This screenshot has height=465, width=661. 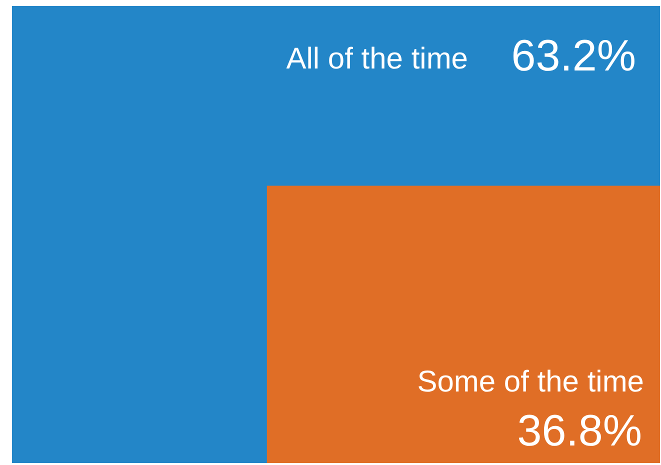 What do you see at coordinates (579, 431) in the screenshot?
I see `data-label: 36.8%` at bounding box center [579, 431].